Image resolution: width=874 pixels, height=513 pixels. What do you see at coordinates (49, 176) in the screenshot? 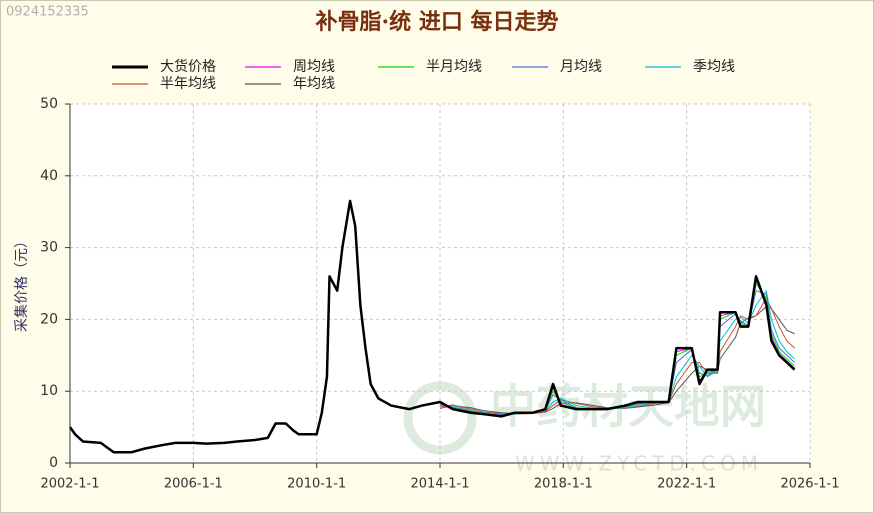
I see `y-tick-label: 40` at bounding box center [49, 176].